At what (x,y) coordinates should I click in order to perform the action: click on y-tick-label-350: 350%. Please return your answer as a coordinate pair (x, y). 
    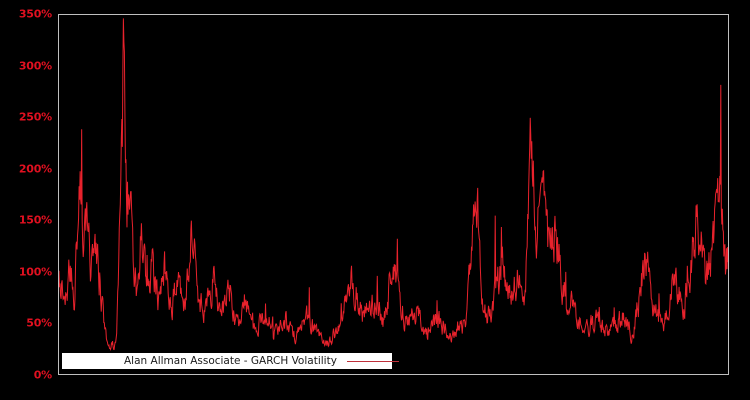
    Looking at the image, I should click on (35, 14).